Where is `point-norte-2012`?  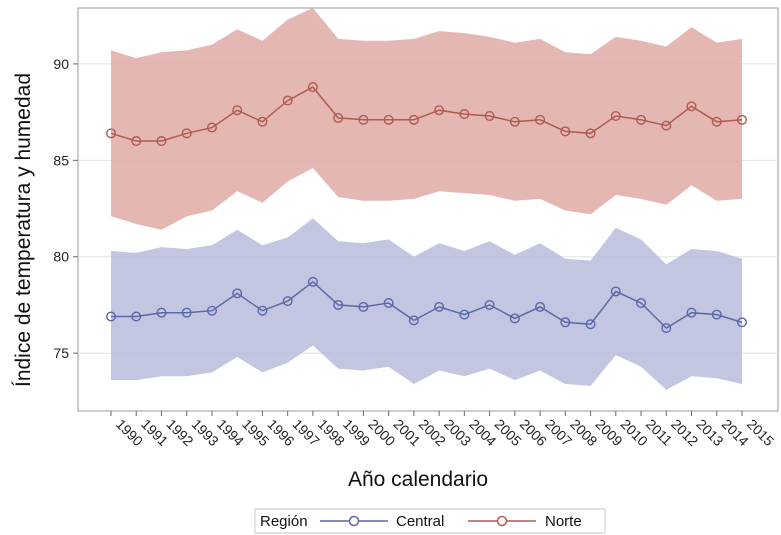
point-norte-2012 is located at coordinates (666, 125).